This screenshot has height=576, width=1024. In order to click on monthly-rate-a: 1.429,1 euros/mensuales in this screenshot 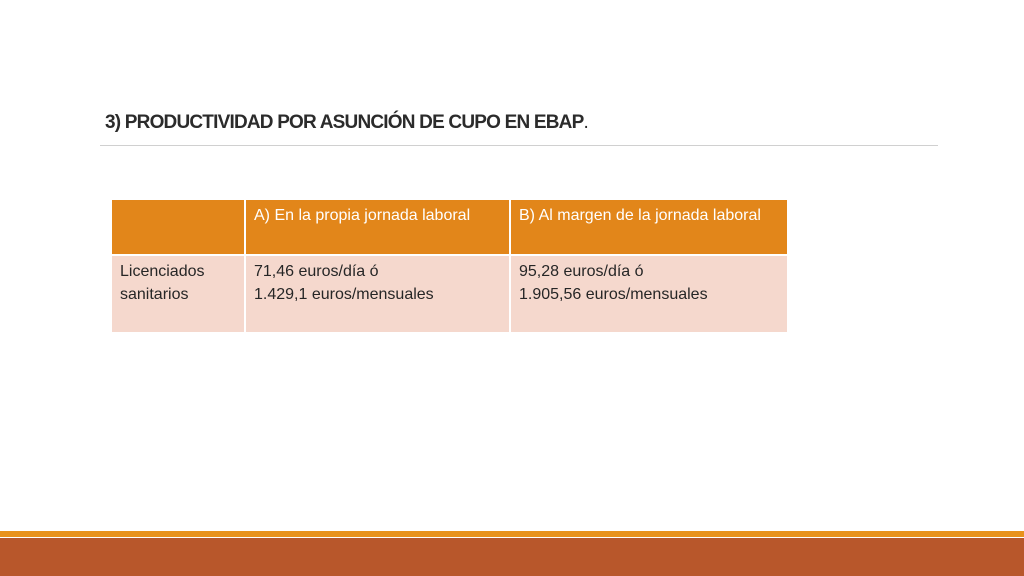, I will do `click(344, 294)`.